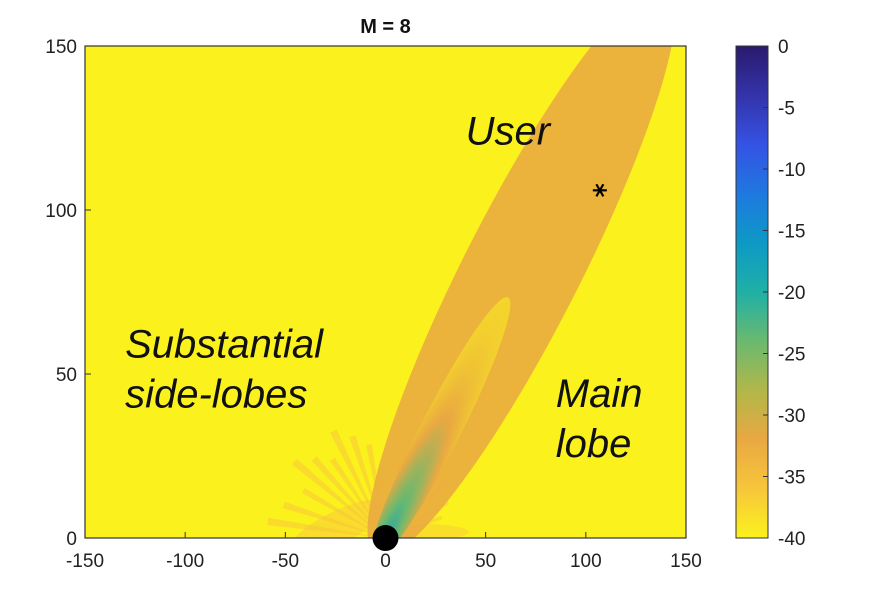 The width and height of the screenshot is (869, 597). Describe the element at coordinates (686, 561) in the screenshot. I see `x-tick-label: 150` at that location.